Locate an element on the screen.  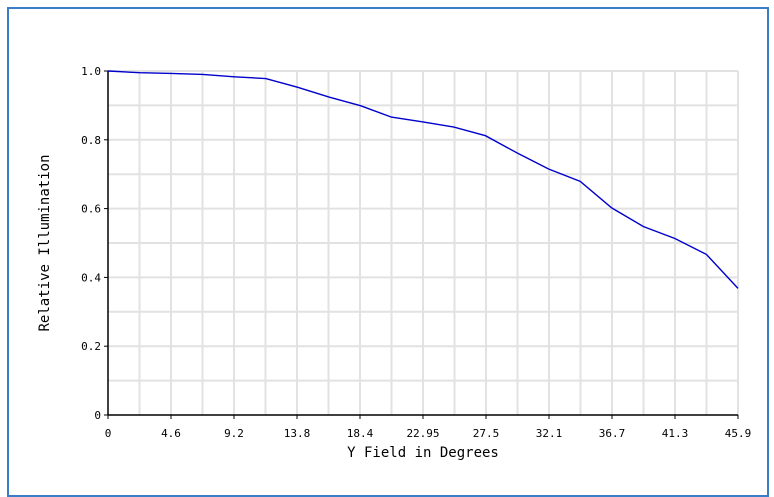
x-tick-label: 0 is located at coordinates (108, 433).